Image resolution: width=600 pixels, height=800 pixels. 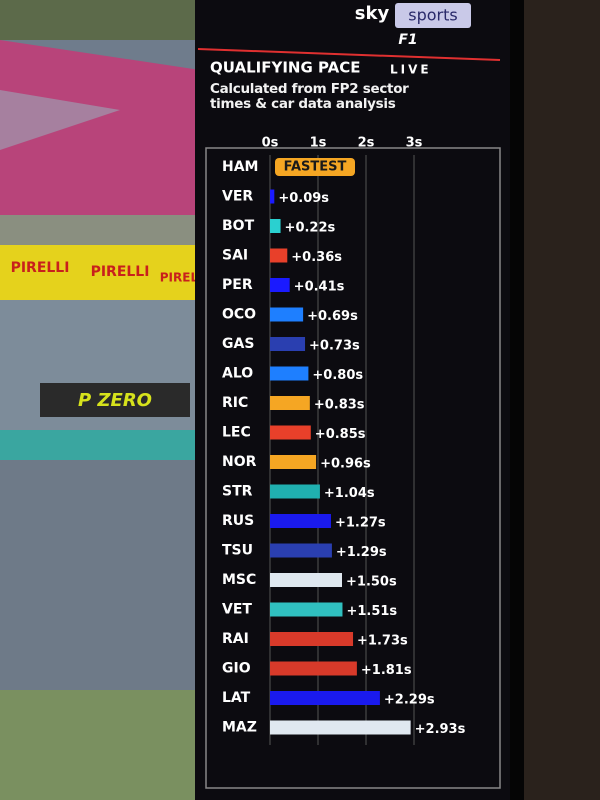 What do you see at coordinates (372, 13) in the screenshot?
I see `brand: sky` at bounding box center [372, 13].